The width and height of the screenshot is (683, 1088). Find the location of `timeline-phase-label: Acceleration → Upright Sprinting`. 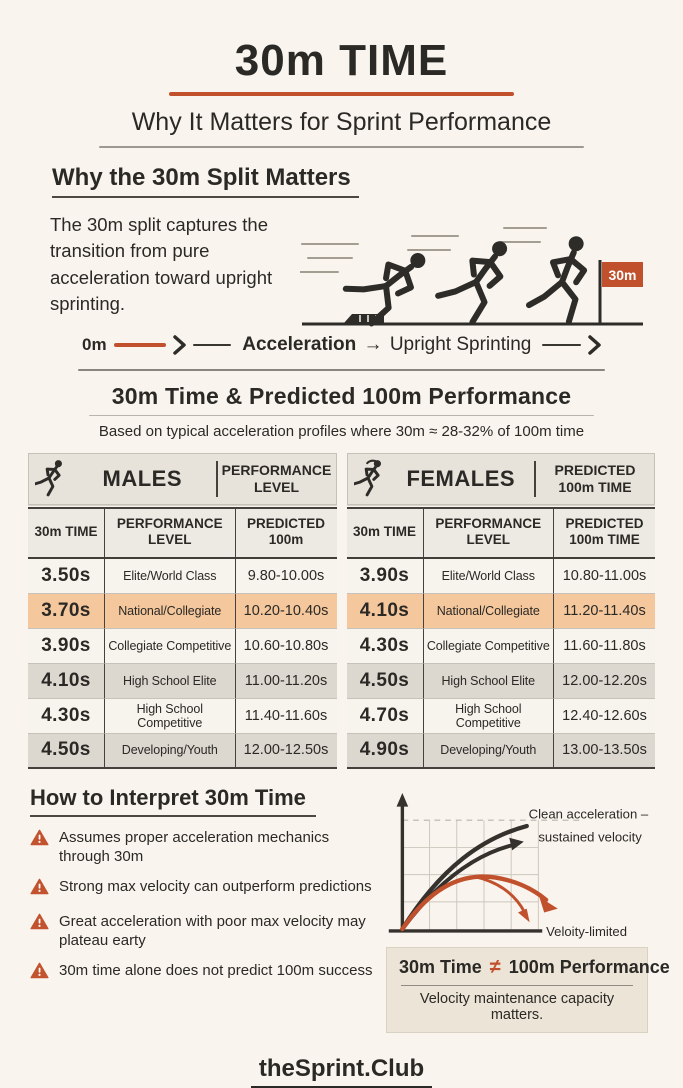

timeline-phase-label: Acceleration → Upright Sprinting is located at coordinates (386, 345).